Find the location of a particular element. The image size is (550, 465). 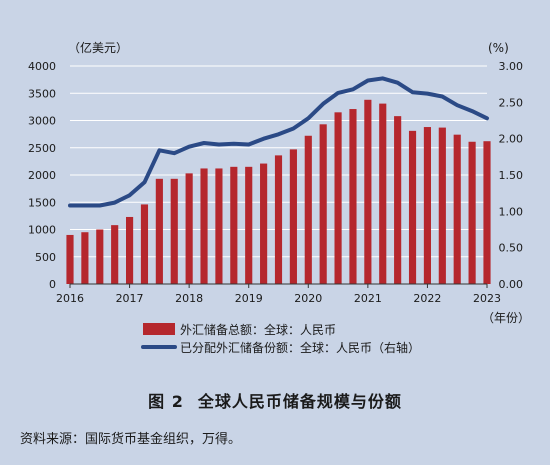

y-left-tick-label: 500 is located at coordinates (45, 257).